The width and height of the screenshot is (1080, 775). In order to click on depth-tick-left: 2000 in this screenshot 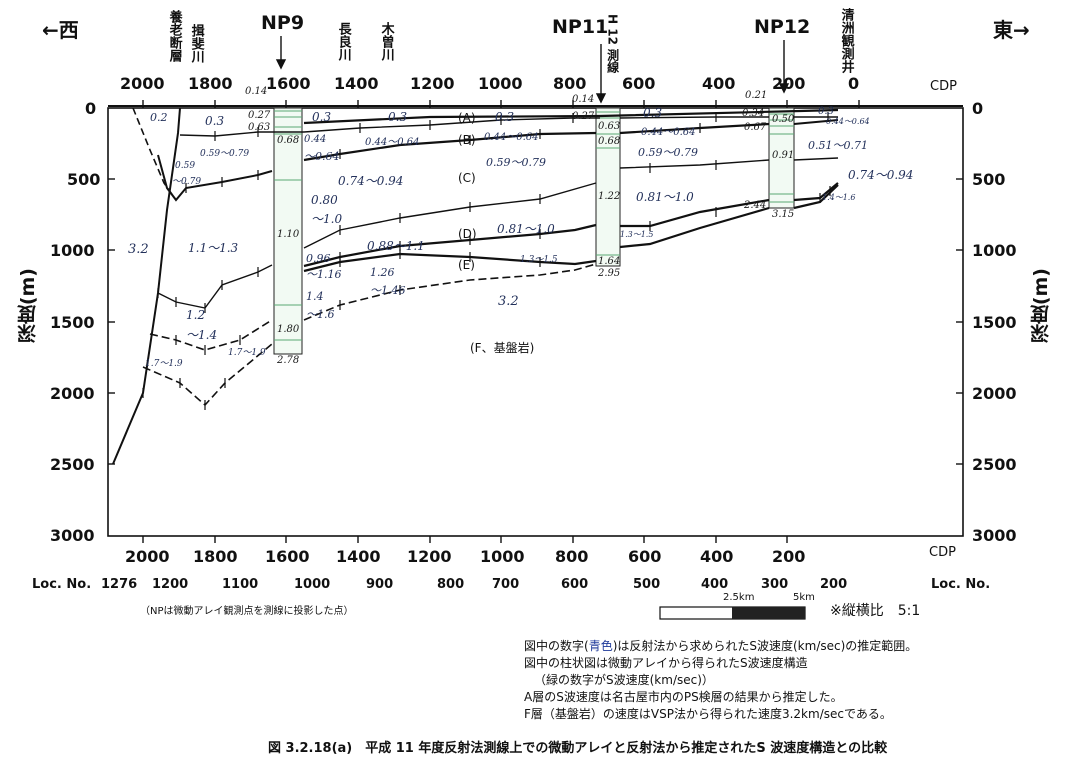, I will do `click(72, 393)`.